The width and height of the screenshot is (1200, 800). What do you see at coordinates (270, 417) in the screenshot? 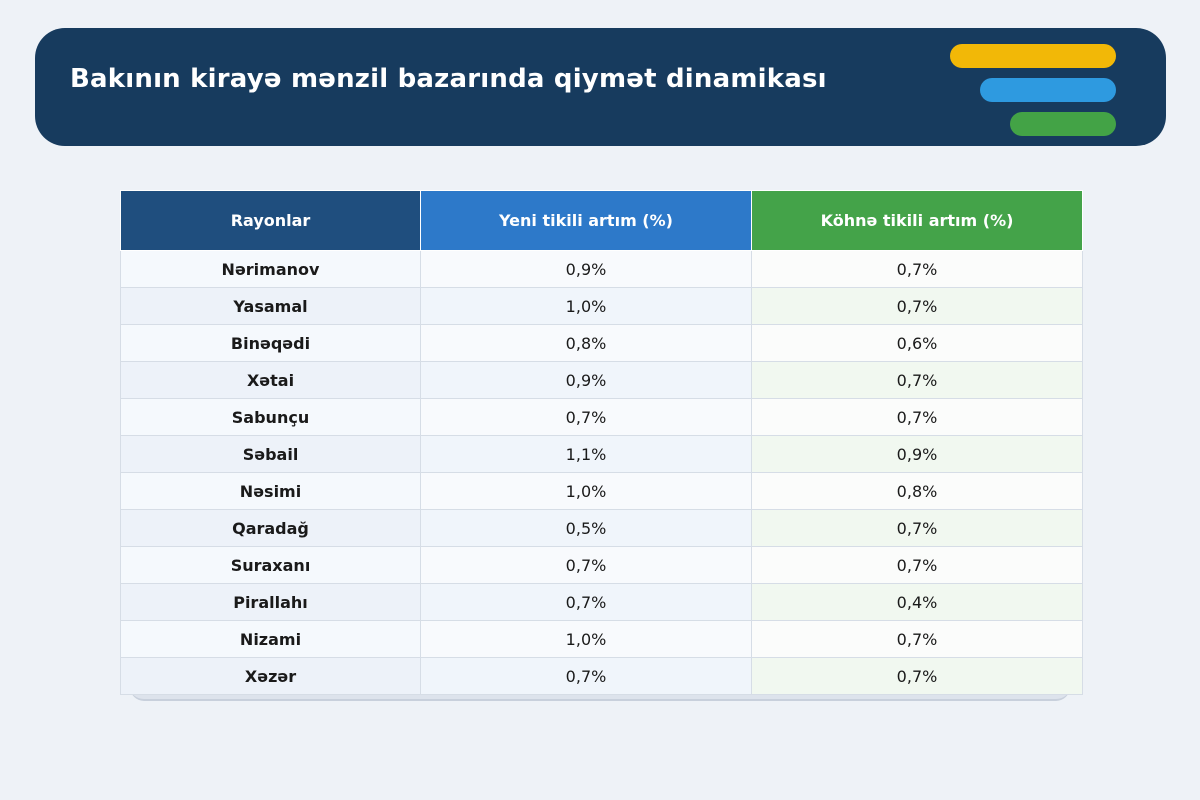
I see `district-cell: Sabunçu` at bounding box center [270, 417].